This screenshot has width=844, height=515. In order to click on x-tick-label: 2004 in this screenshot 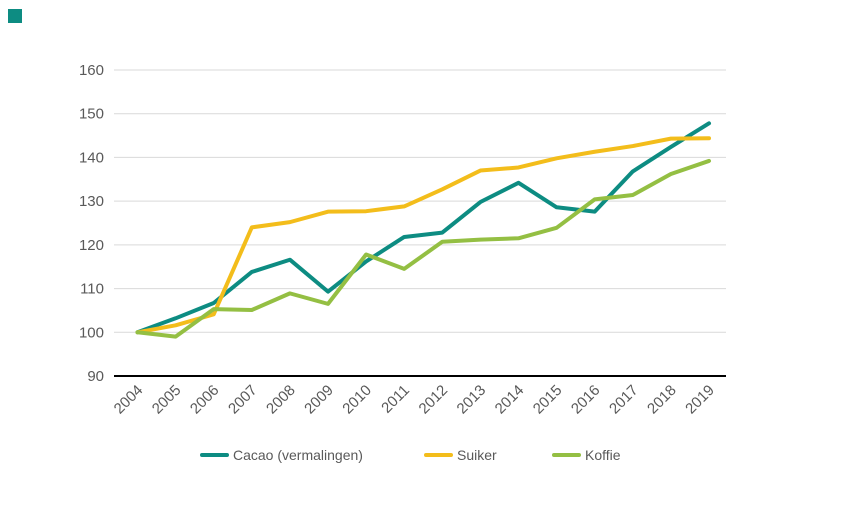, I will do `click(129, 400)`.